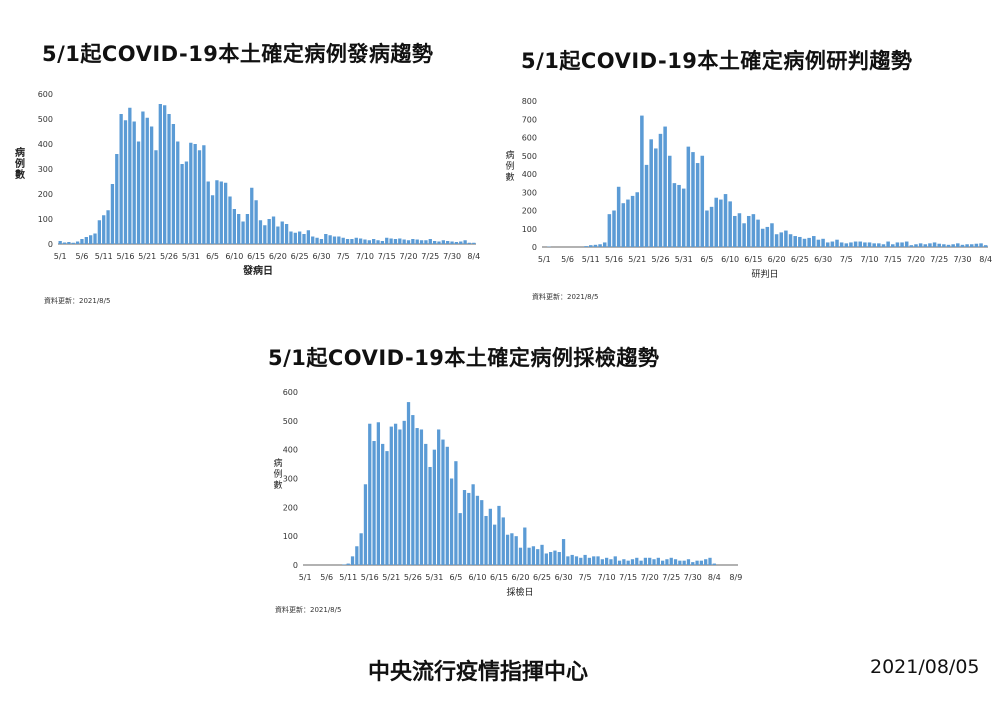 Image resolution: width=1000 pixels, height=707 pixels. I want to click on y-tick-label: 200, so click(529, 211).